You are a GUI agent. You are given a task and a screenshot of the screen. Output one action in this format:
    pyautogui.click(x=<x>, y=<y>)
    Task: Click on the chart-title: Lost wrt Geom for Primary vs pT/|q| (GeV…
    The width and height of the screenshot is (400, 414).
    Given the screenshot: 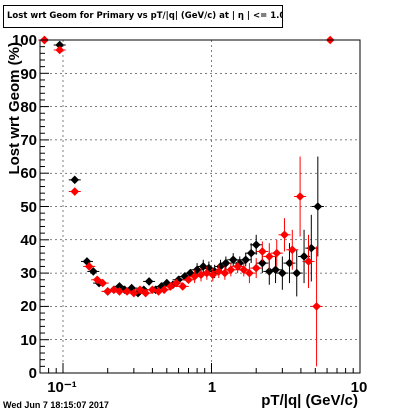 What is the action you would take?
    pyautogui.click(x=143, y=16)
    